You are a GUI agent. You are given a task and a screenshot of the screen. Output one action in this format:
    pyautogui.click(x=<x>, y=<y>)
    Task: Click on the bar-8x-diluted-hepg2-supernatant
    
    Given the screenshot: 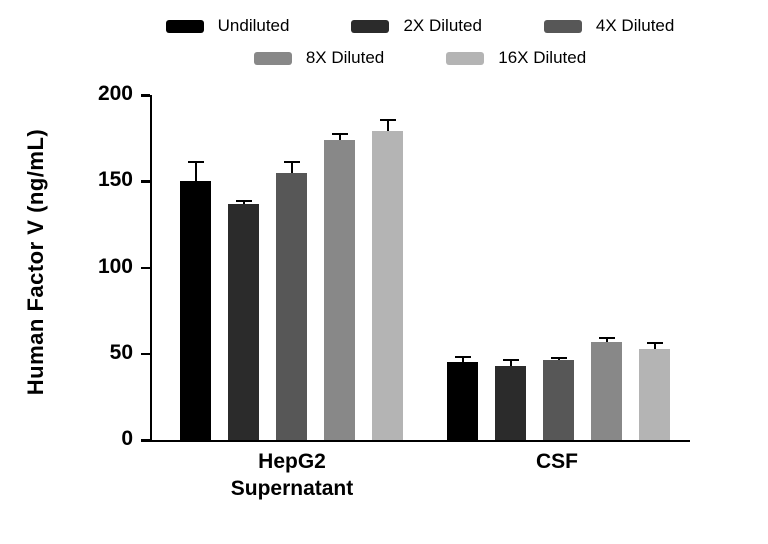 What is the action you would take?
    pyautogui.click(x=339, y=286)
    